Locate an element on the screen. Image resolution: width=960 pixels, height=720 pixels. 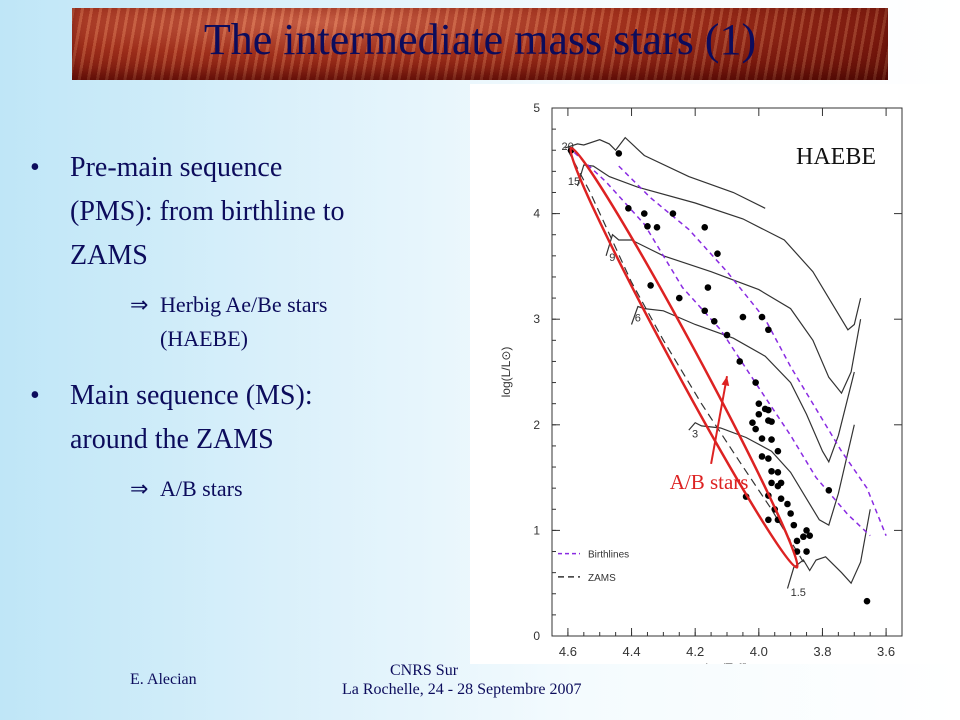
y-tick-label: 5 is located at coordinates (536, 108).